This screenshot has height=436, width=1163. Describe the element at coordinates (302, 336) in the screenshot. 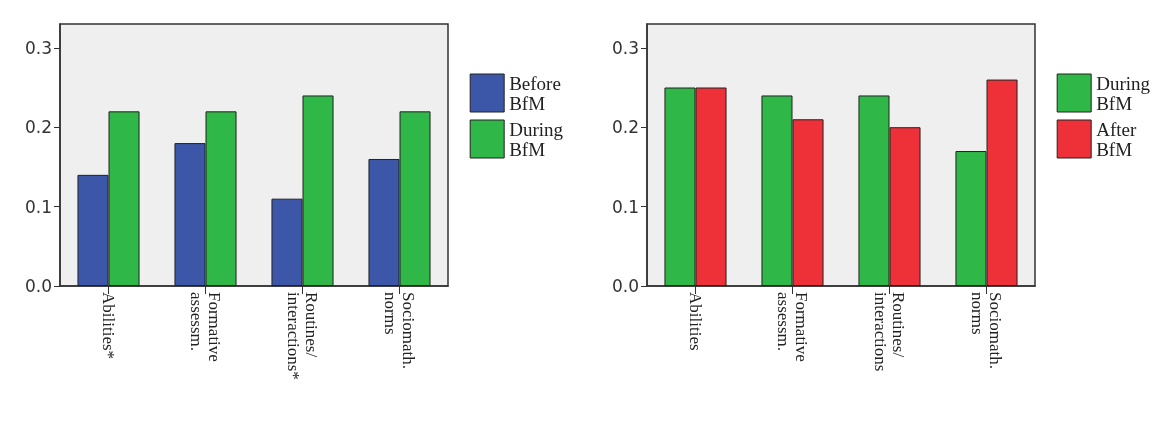

I see `x-tick-label: Routines/ interactions*` at that location.